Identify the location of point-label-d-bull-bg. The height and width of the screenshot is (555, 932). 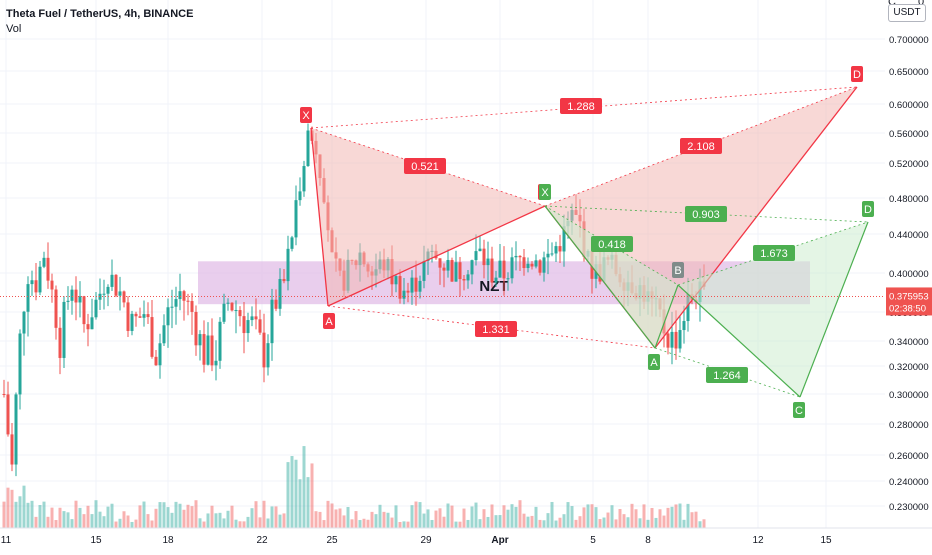
(868, 209).